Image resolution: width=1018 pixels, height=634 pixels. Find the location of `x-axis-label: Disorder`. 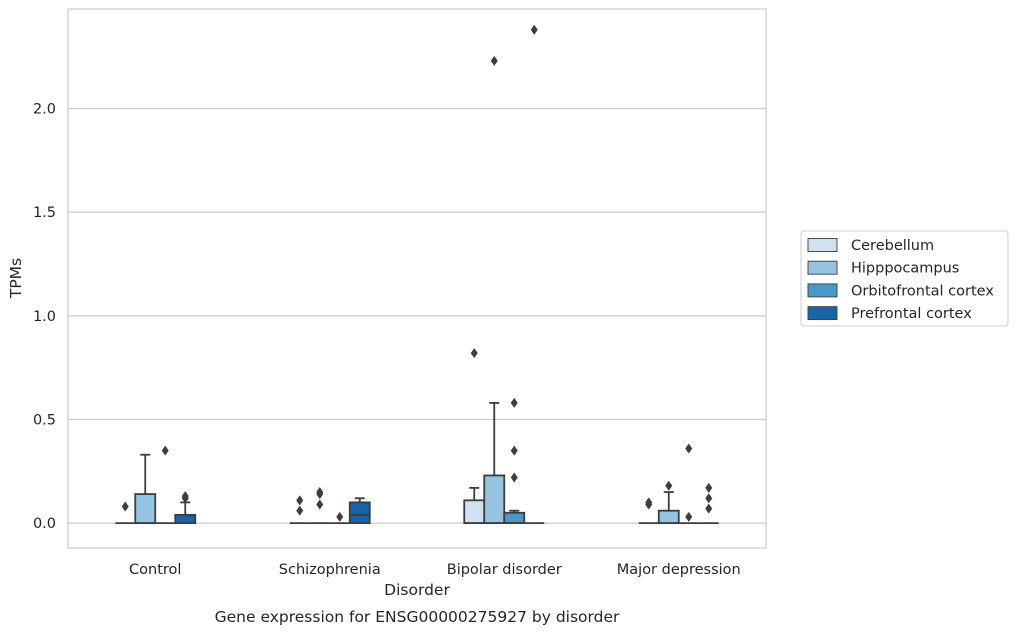

x-axis-label: Disorder is located at coordinates (417, 590).